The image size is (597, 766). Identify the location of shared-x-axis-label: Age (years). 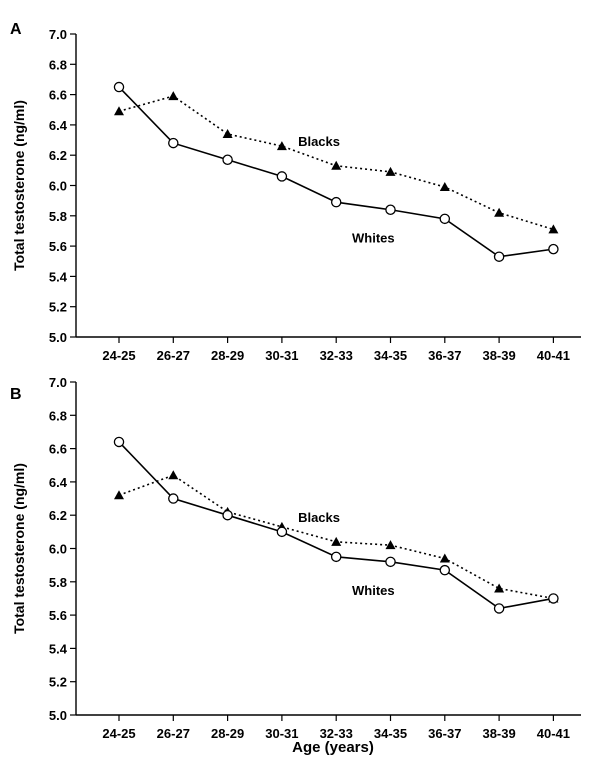
(333, 747).